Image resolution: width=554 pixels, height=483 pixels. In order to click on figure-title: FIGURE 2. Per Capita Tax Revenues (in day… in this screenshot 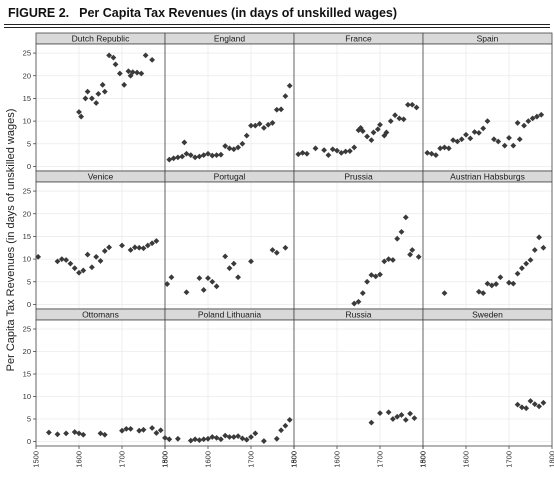, I will do `click(202, 13)`.